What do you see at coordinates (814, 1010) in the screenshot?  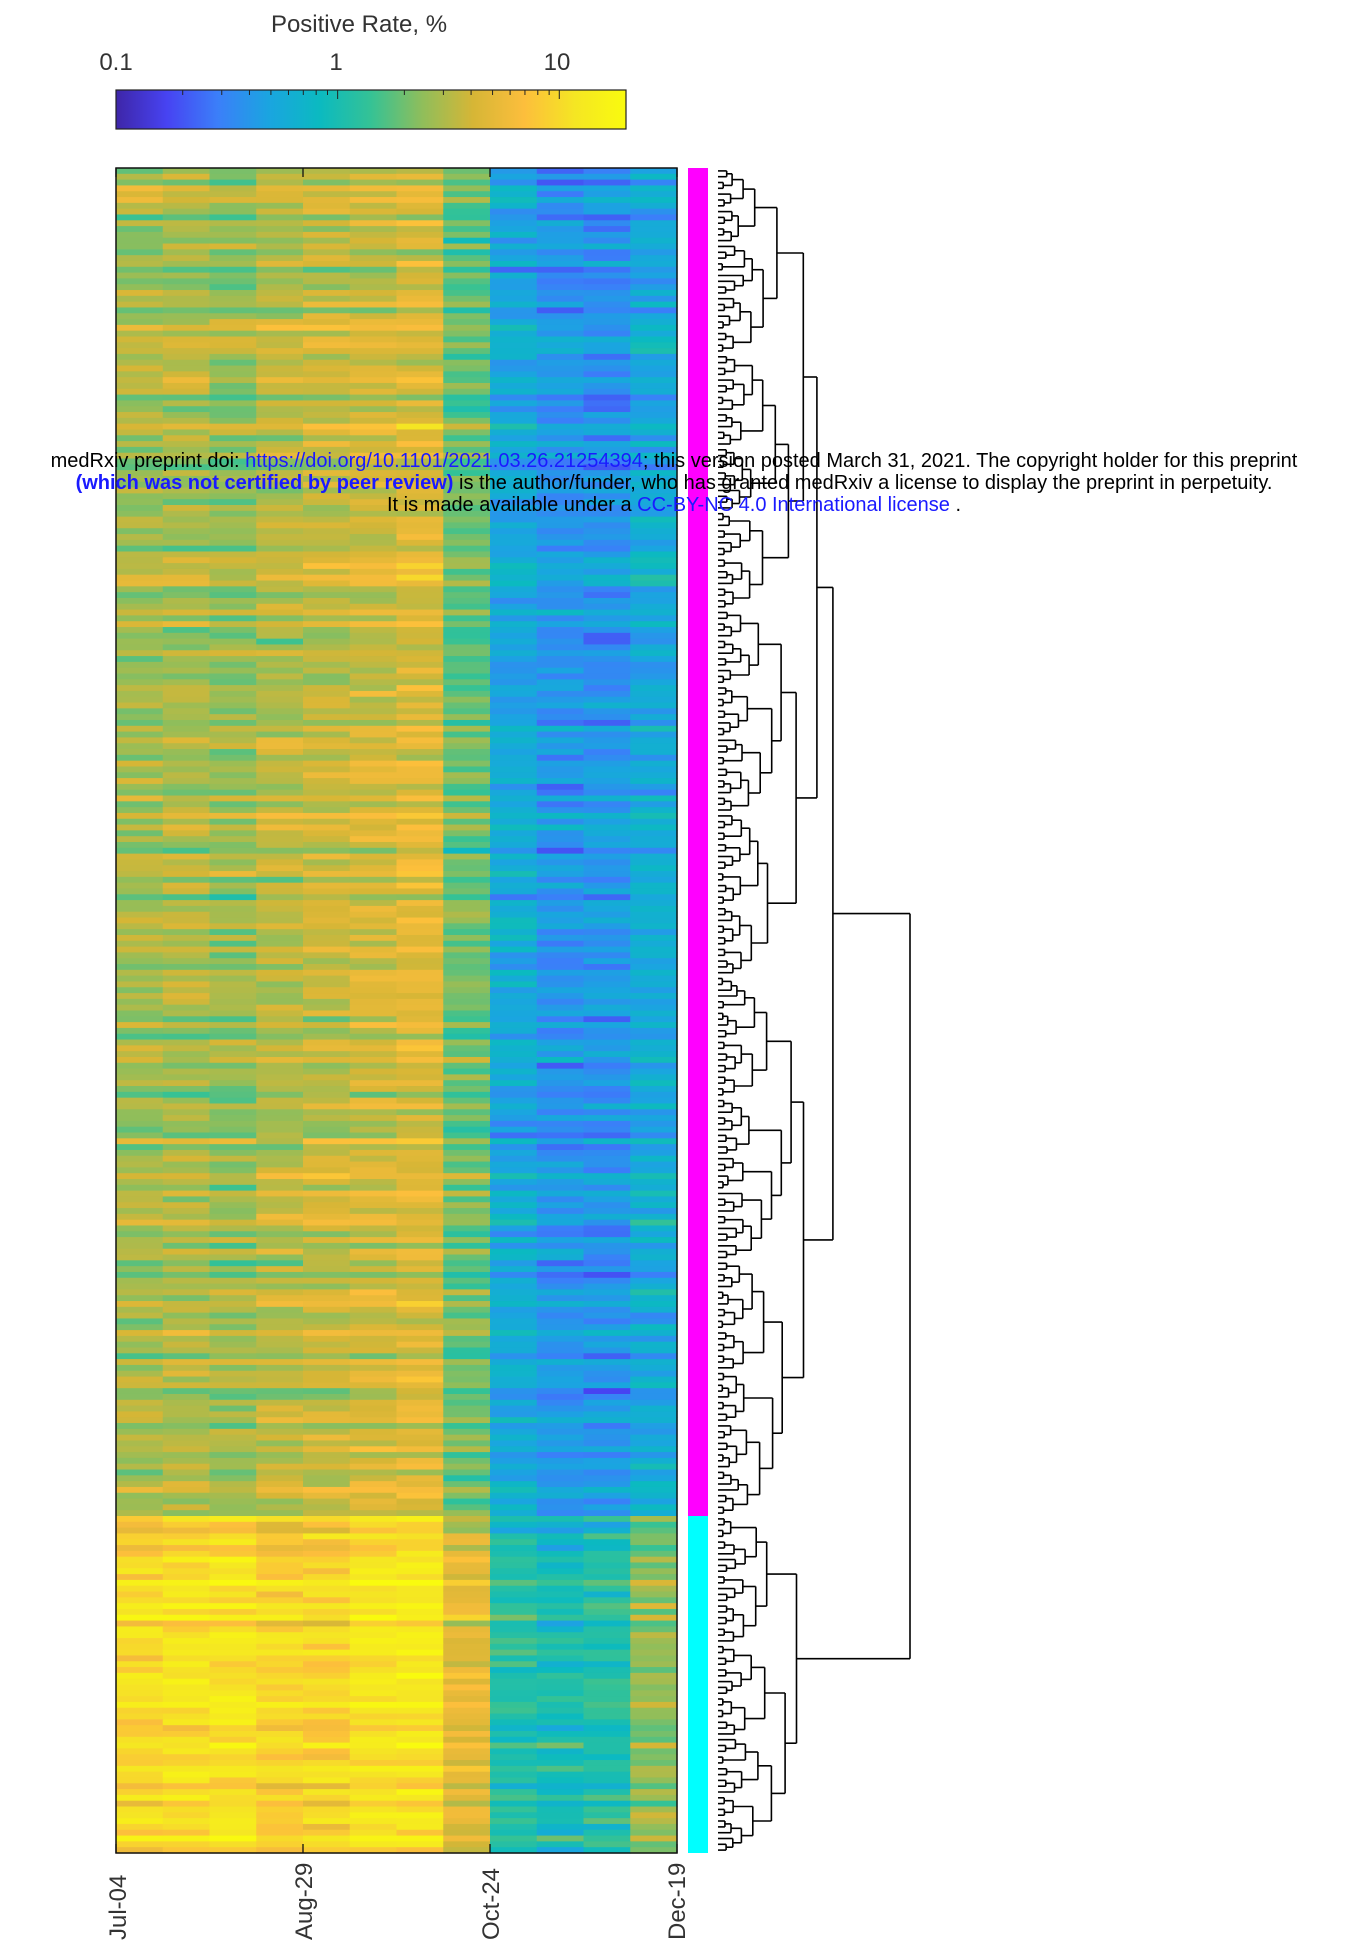 I see `dendrogram` at bounding box center [814, 1010].